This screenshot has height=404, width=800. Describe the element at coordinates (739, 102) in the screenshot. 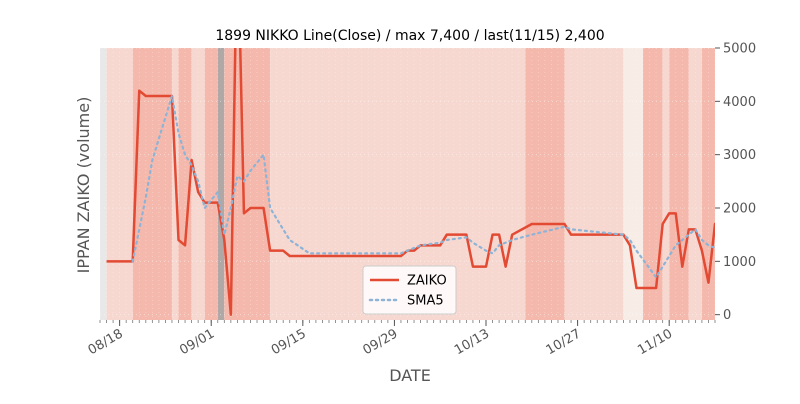

I see `y-tick-label: 4000` at that location.